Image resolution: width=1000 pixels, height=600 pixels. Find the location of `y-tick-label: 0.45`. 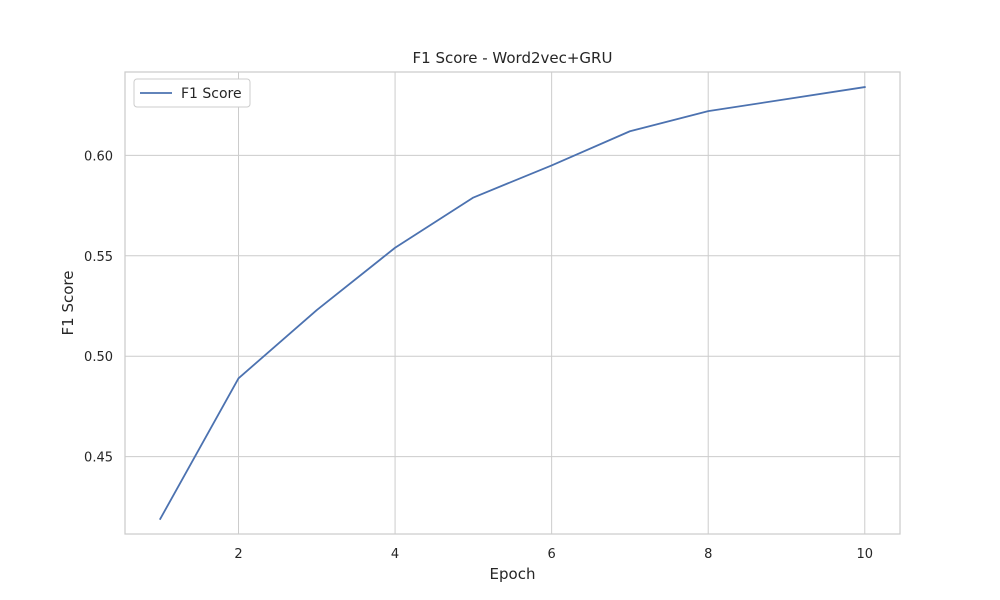

y-tick-label: 0.45 is located at coordinates (98, 458).